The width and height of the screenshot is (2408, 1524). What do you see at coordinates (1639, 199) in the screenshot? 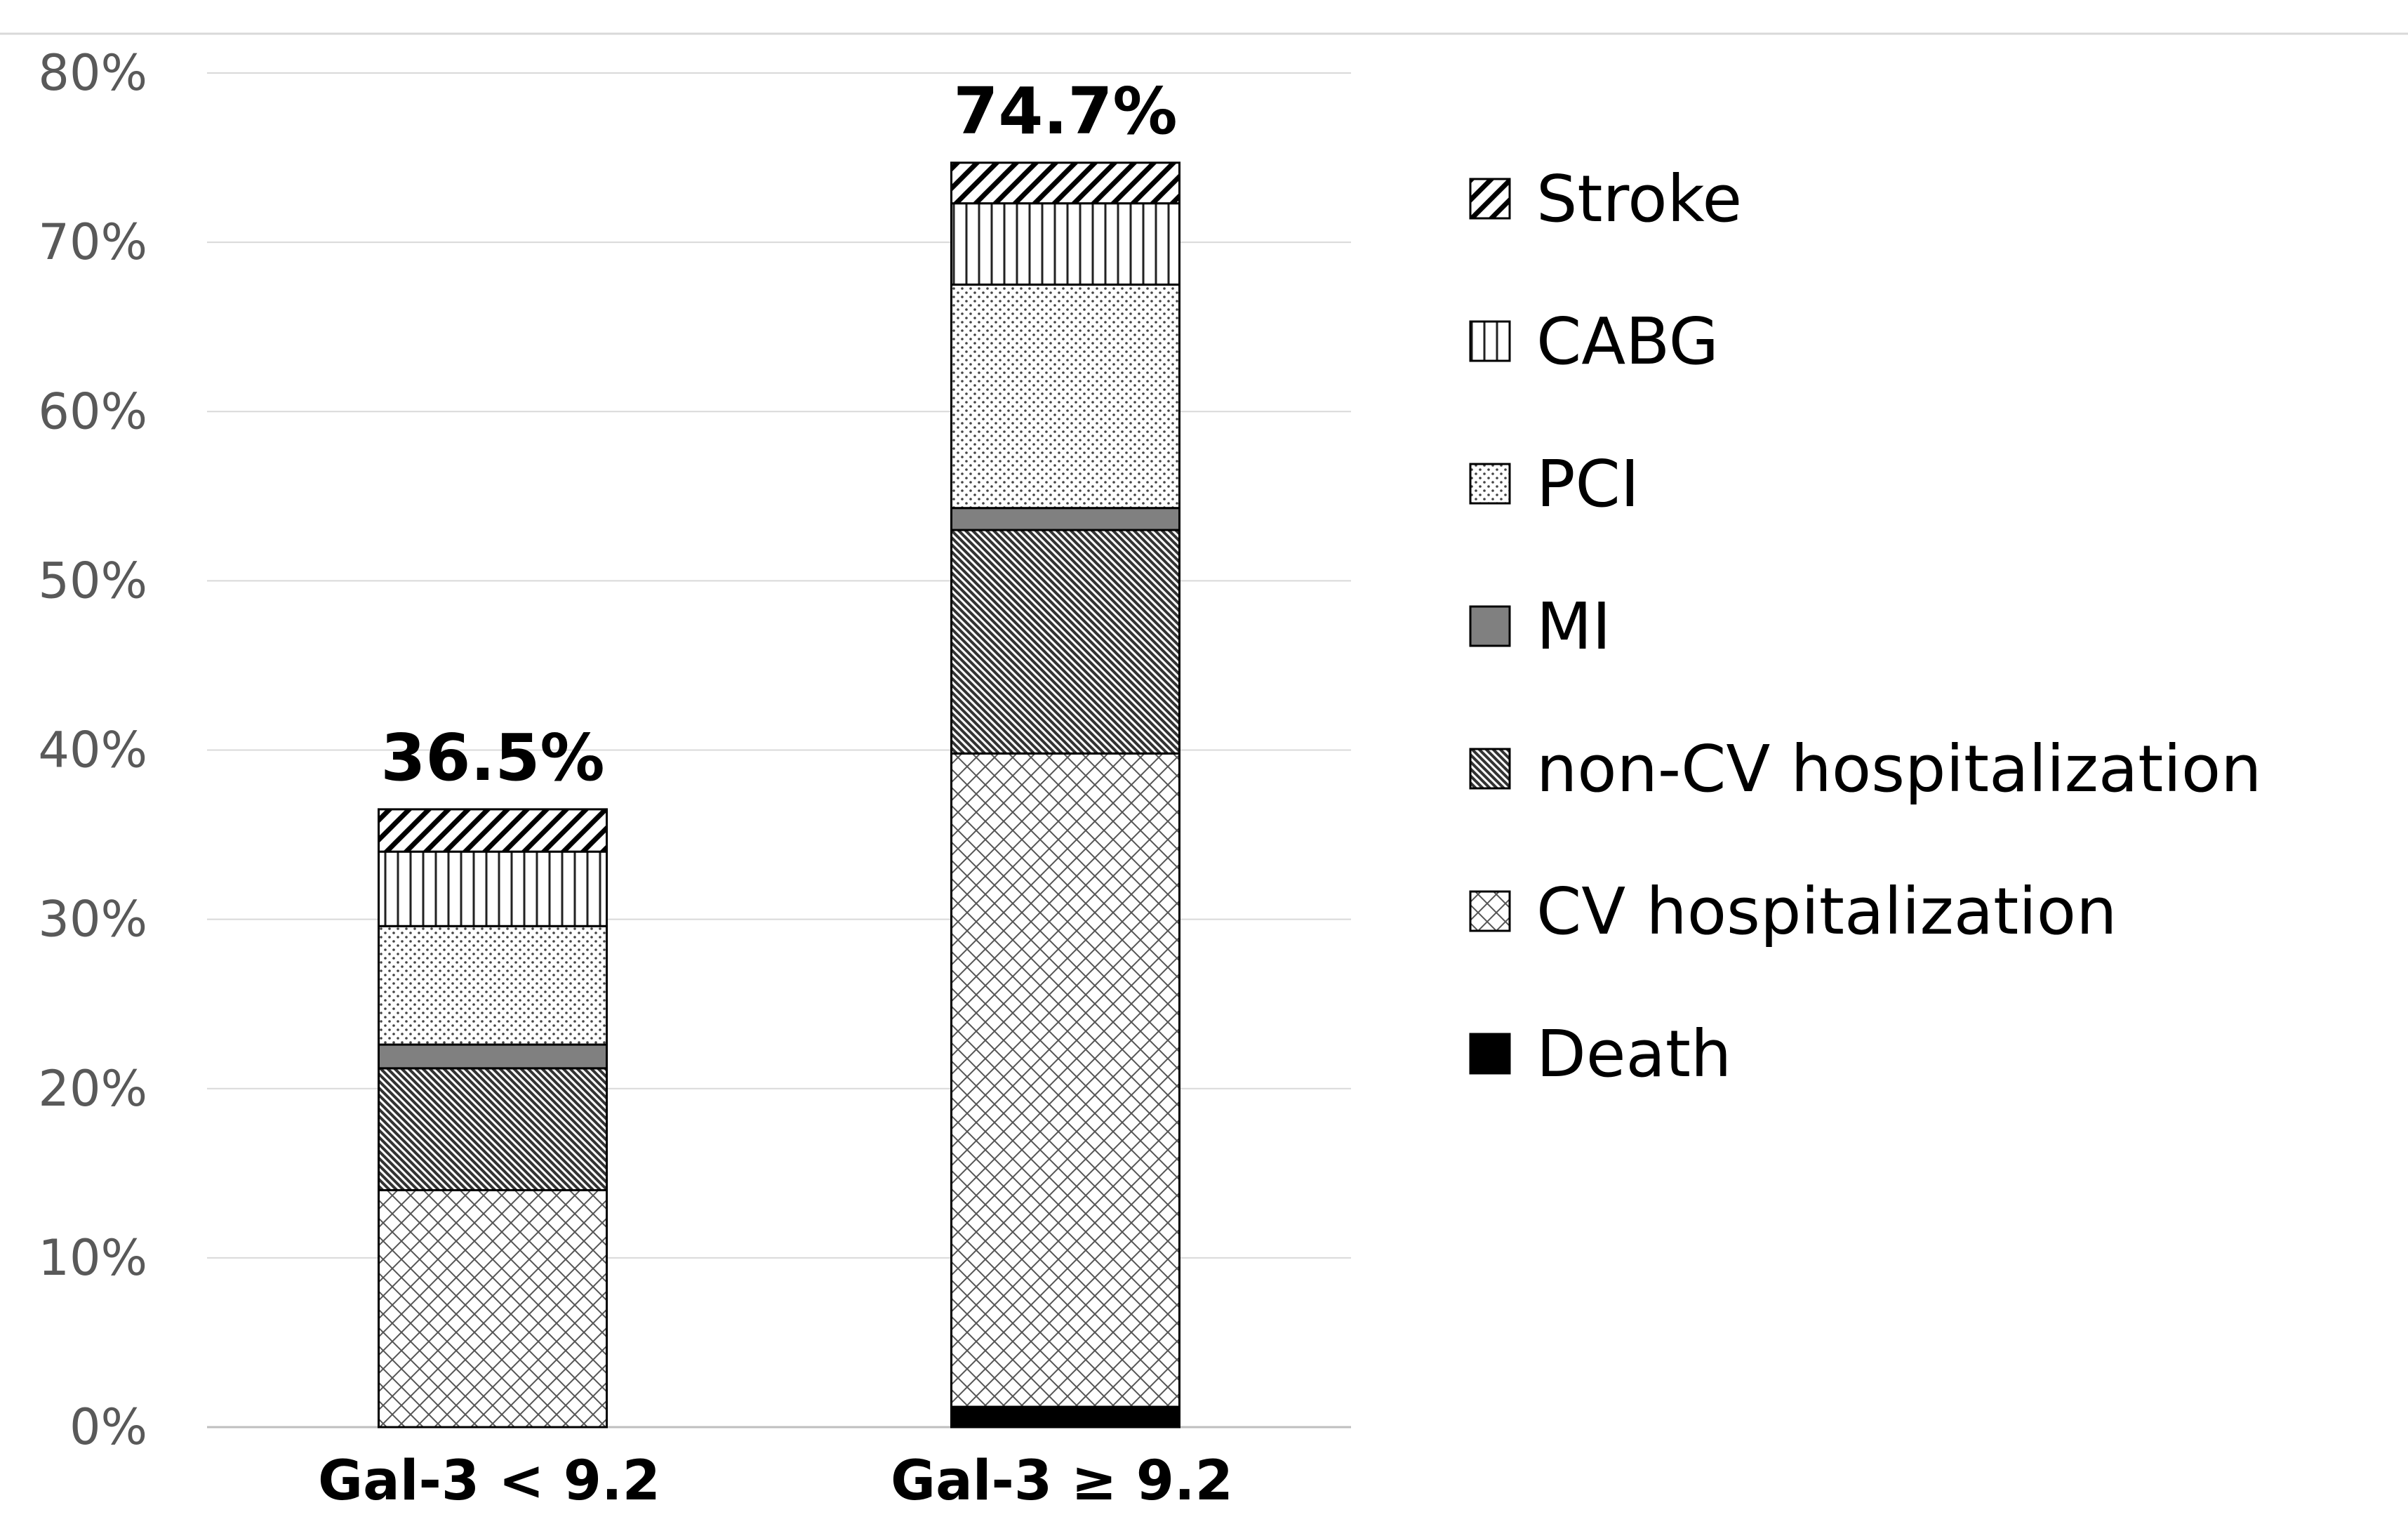
I see `legend-label: Stroke` at bounding box center [1639, 199].